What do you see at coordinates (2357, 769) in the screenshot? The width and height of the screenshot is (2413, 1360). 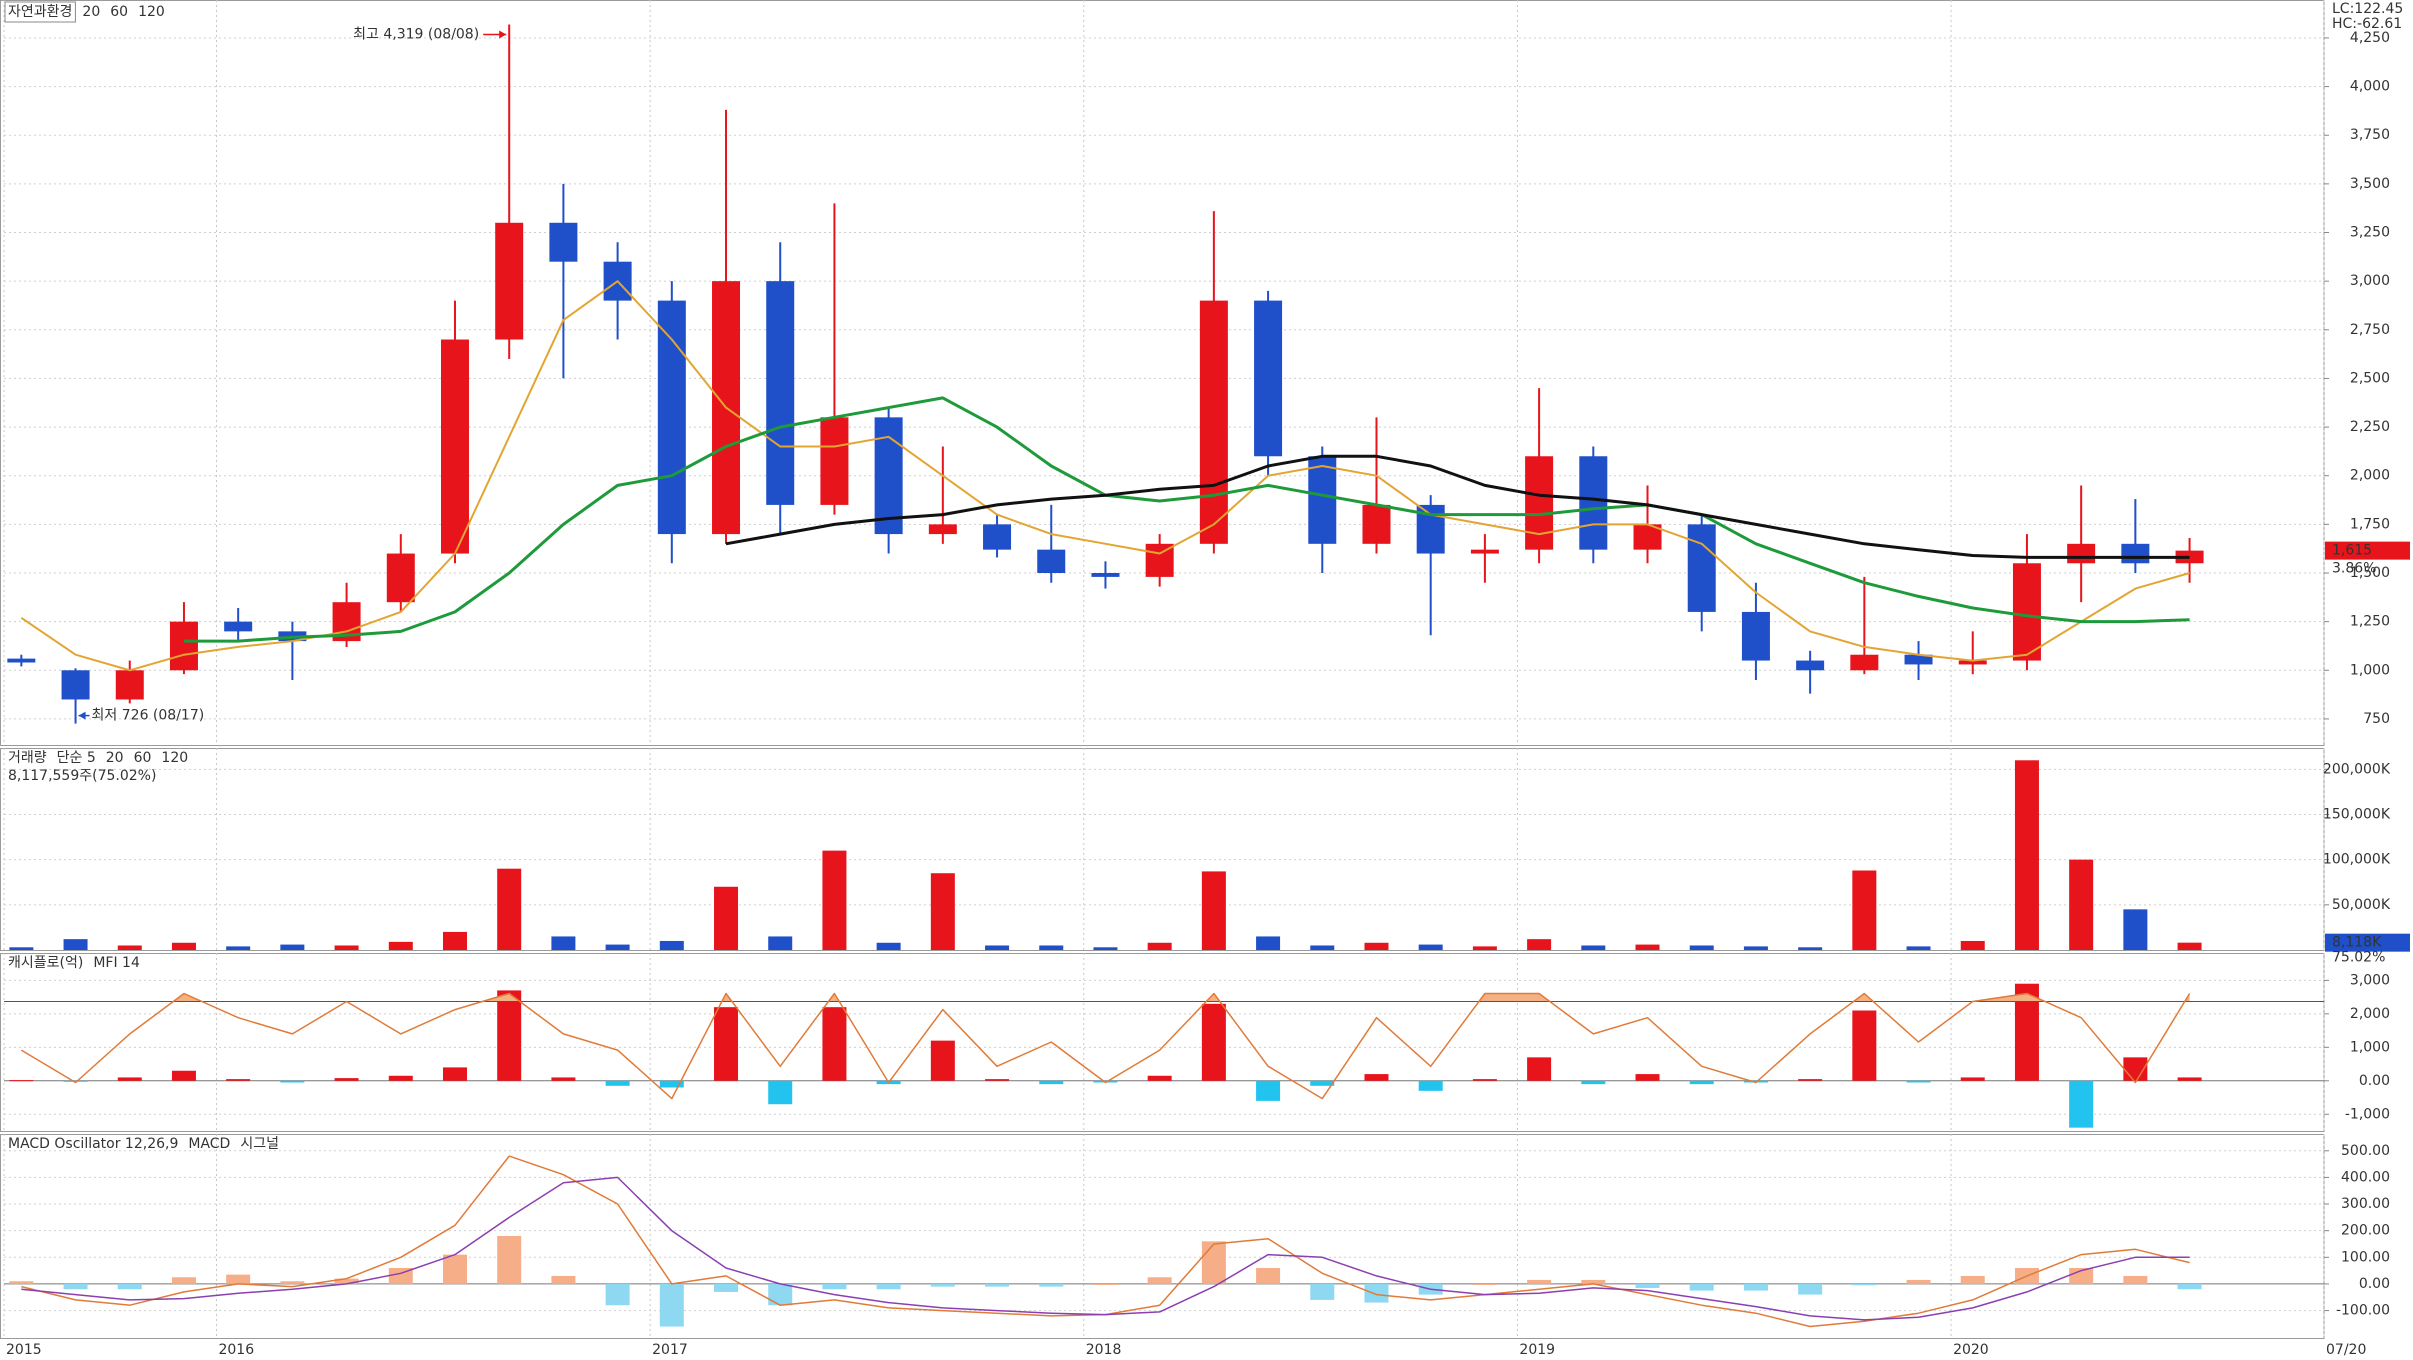 I see `y-tick-label: 200,000K` at bounding box center [2357, 769].